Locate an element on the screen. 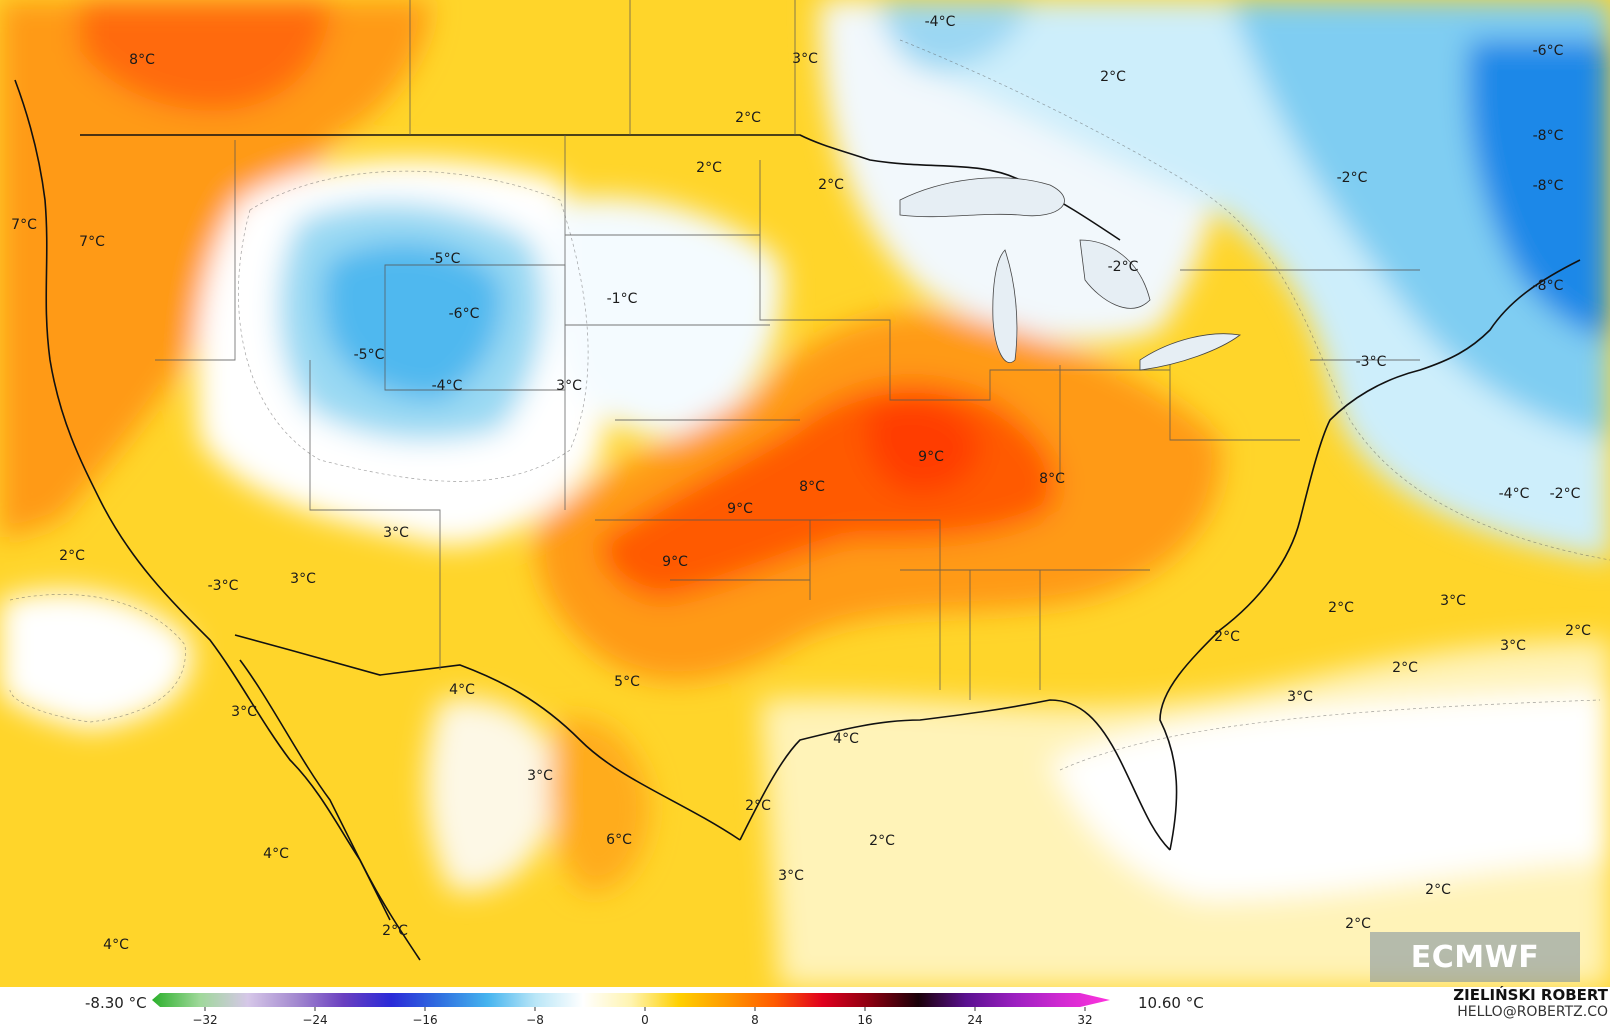  warm-zone-mexico is located at coordinates (599, 805).